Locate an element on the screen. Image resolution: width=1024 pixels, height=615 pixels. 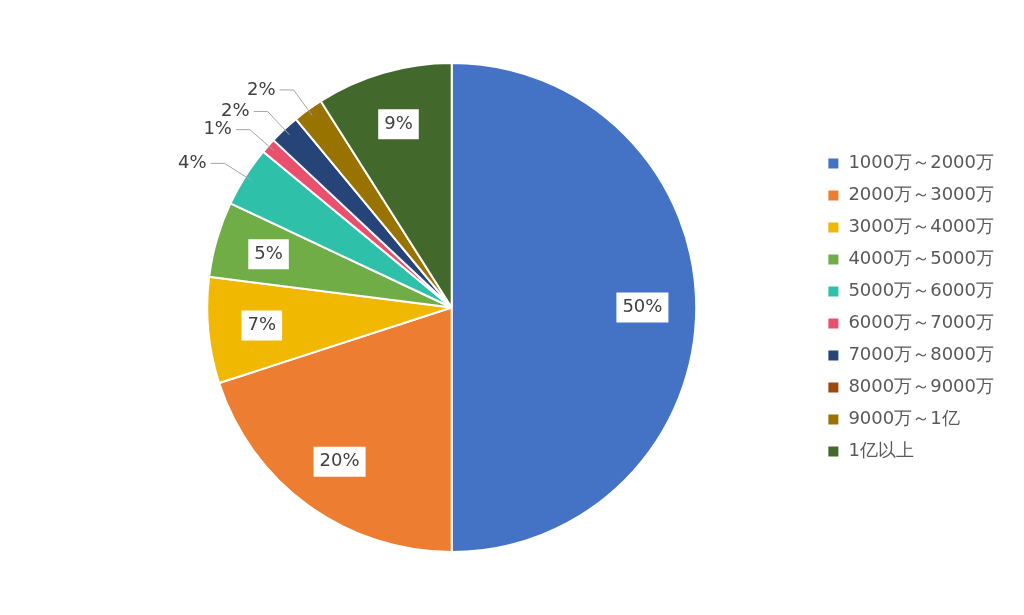
data-label: 7% is located at coordinates (262, 324).